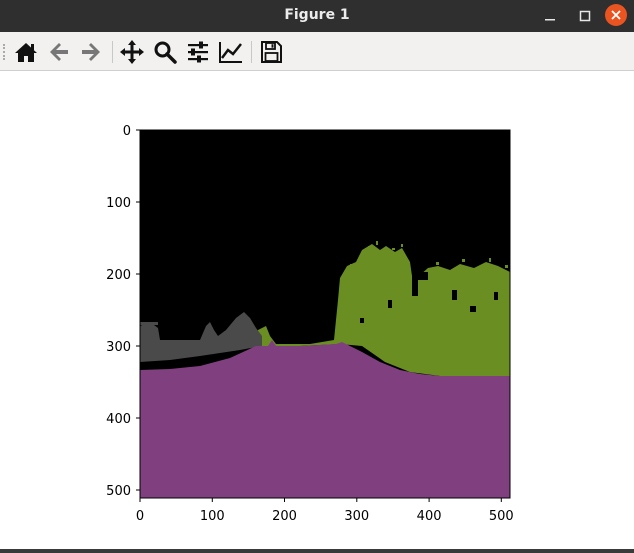 The image size is (634, 553). Describe the element at coordinates (356, 516) in the screenshot. I see `x-tick-label: 300` at that location.